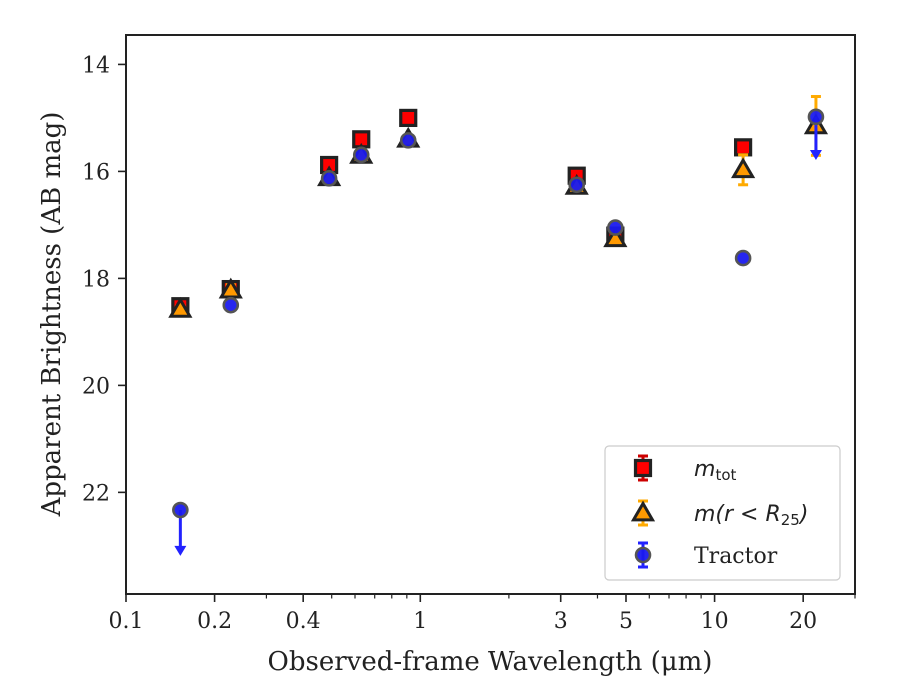 This screenshot has height=700, width=900. What do you see at coordinates (751, 515) in the screenshot?
I see `legend-label: m(r < R25)` at bounding box center [751, 515].